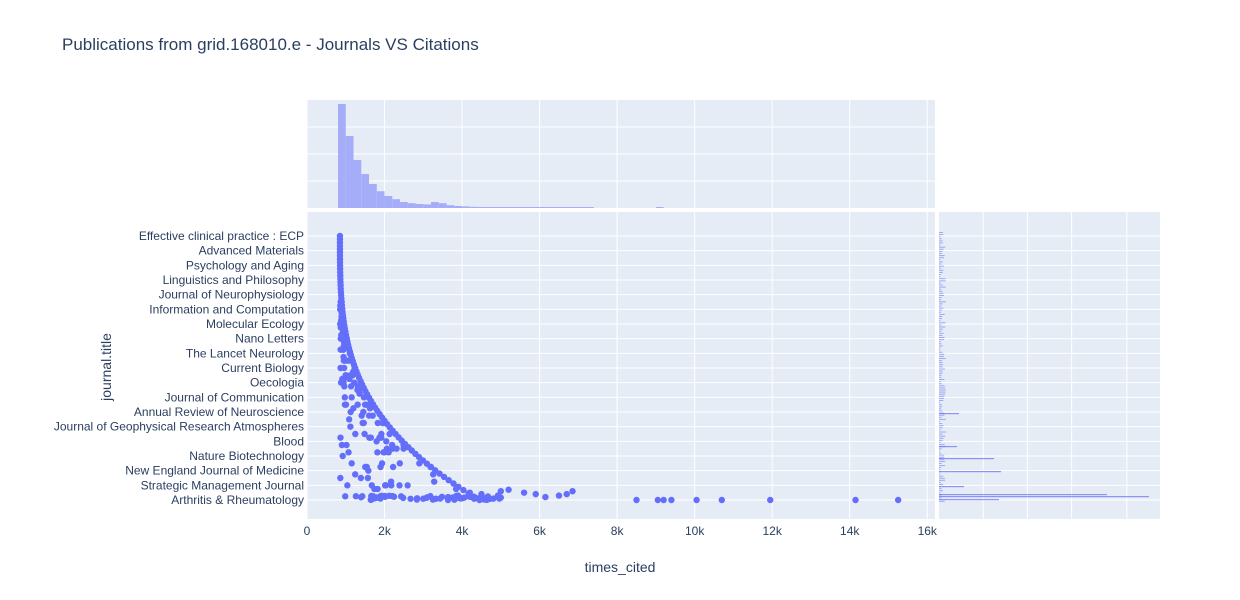 The image size is (1240, 600). I want to click on y-tick-label: Molecular Ecology, so click(255, 324).